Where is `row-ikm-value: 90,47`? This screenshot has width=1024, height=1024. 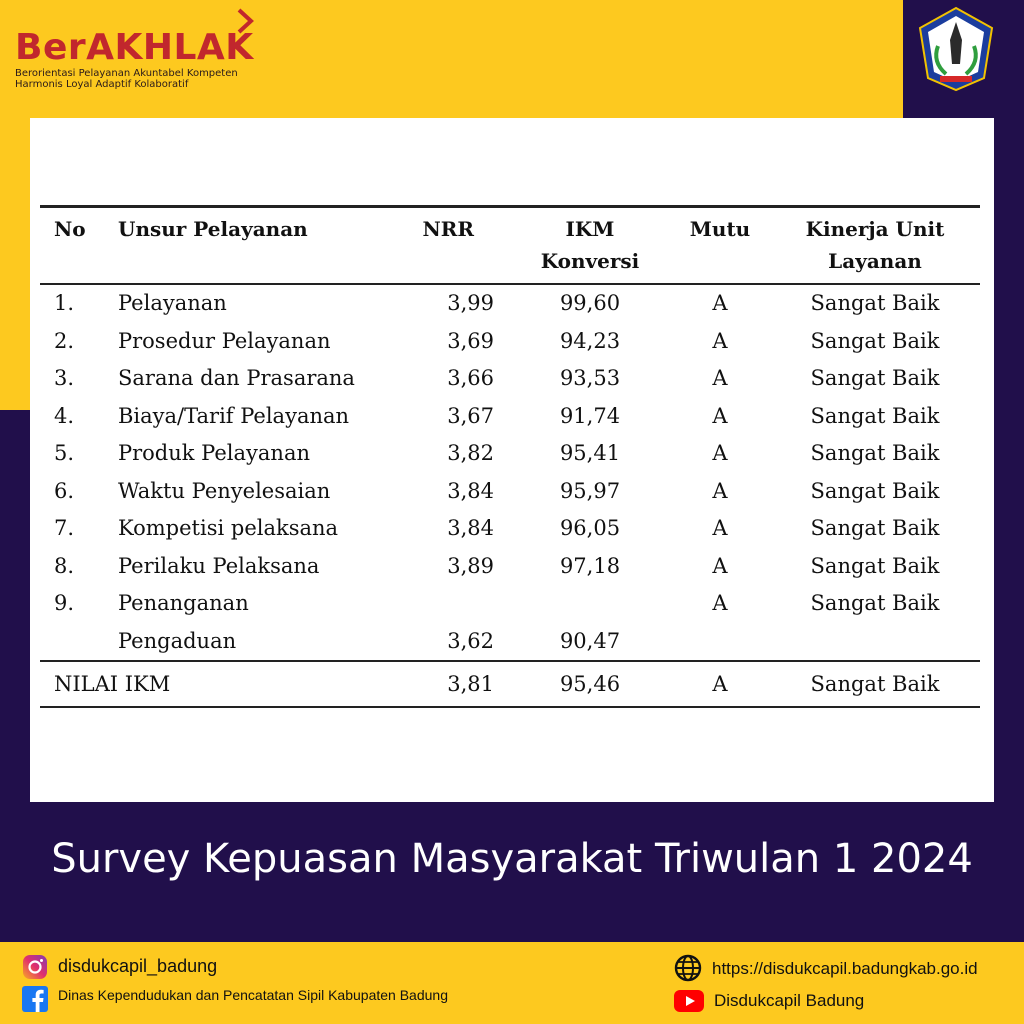
row-ikm-value: 90,47 is located at coordinates (590, 640).